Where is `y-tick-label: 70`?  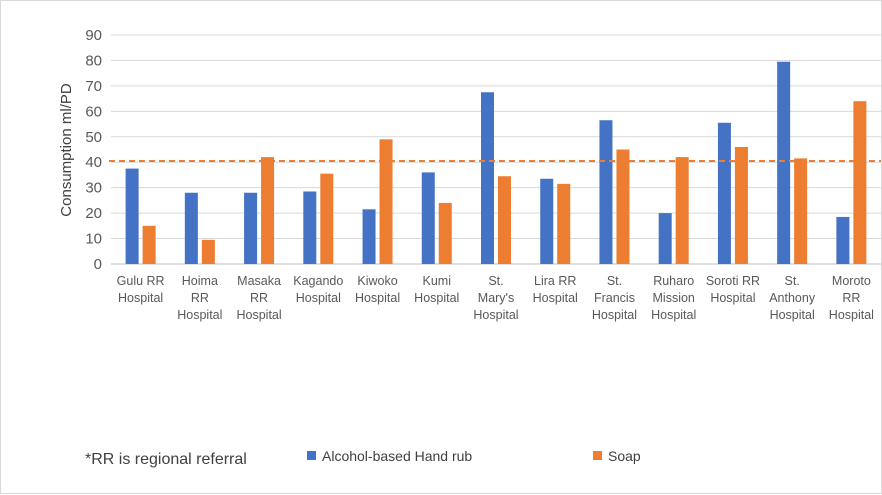
y-tick-label: 70 is located at coordinates (93, 86).